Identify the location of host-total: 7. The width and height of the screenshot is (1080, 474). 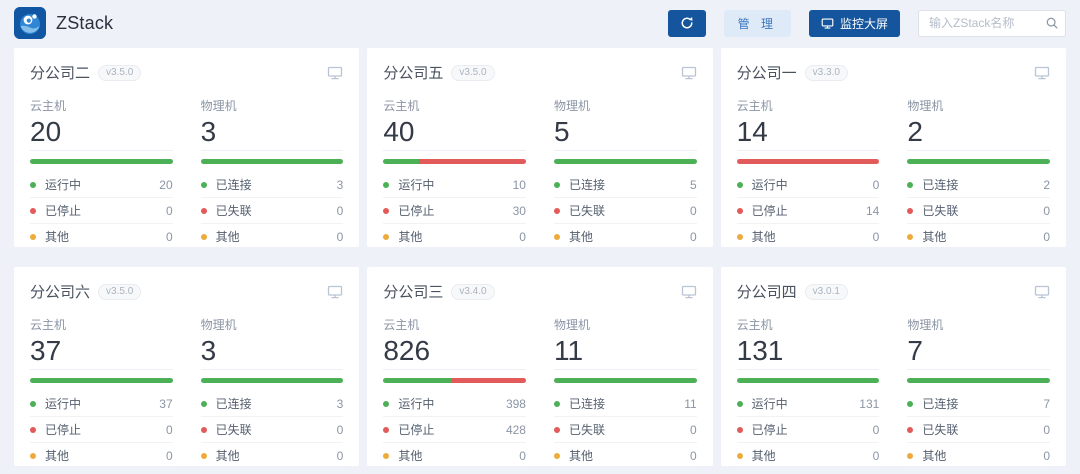
(978, 353).